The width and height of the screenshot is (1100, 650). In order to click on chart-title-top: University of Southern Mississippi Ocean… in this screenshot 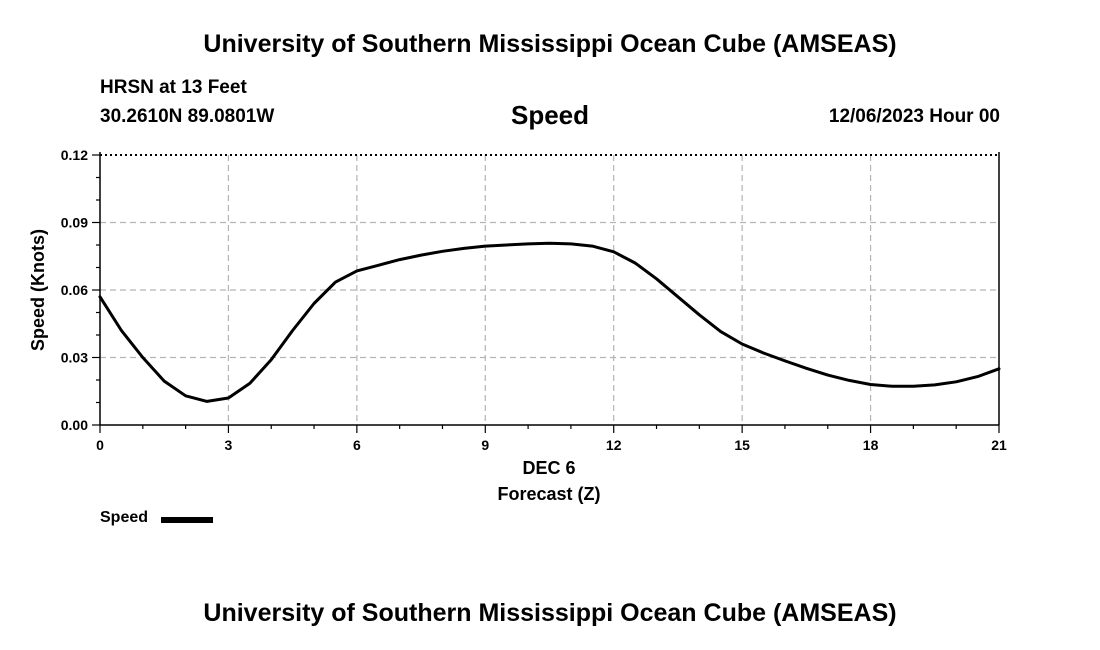, I will do `click(550, 44)`.